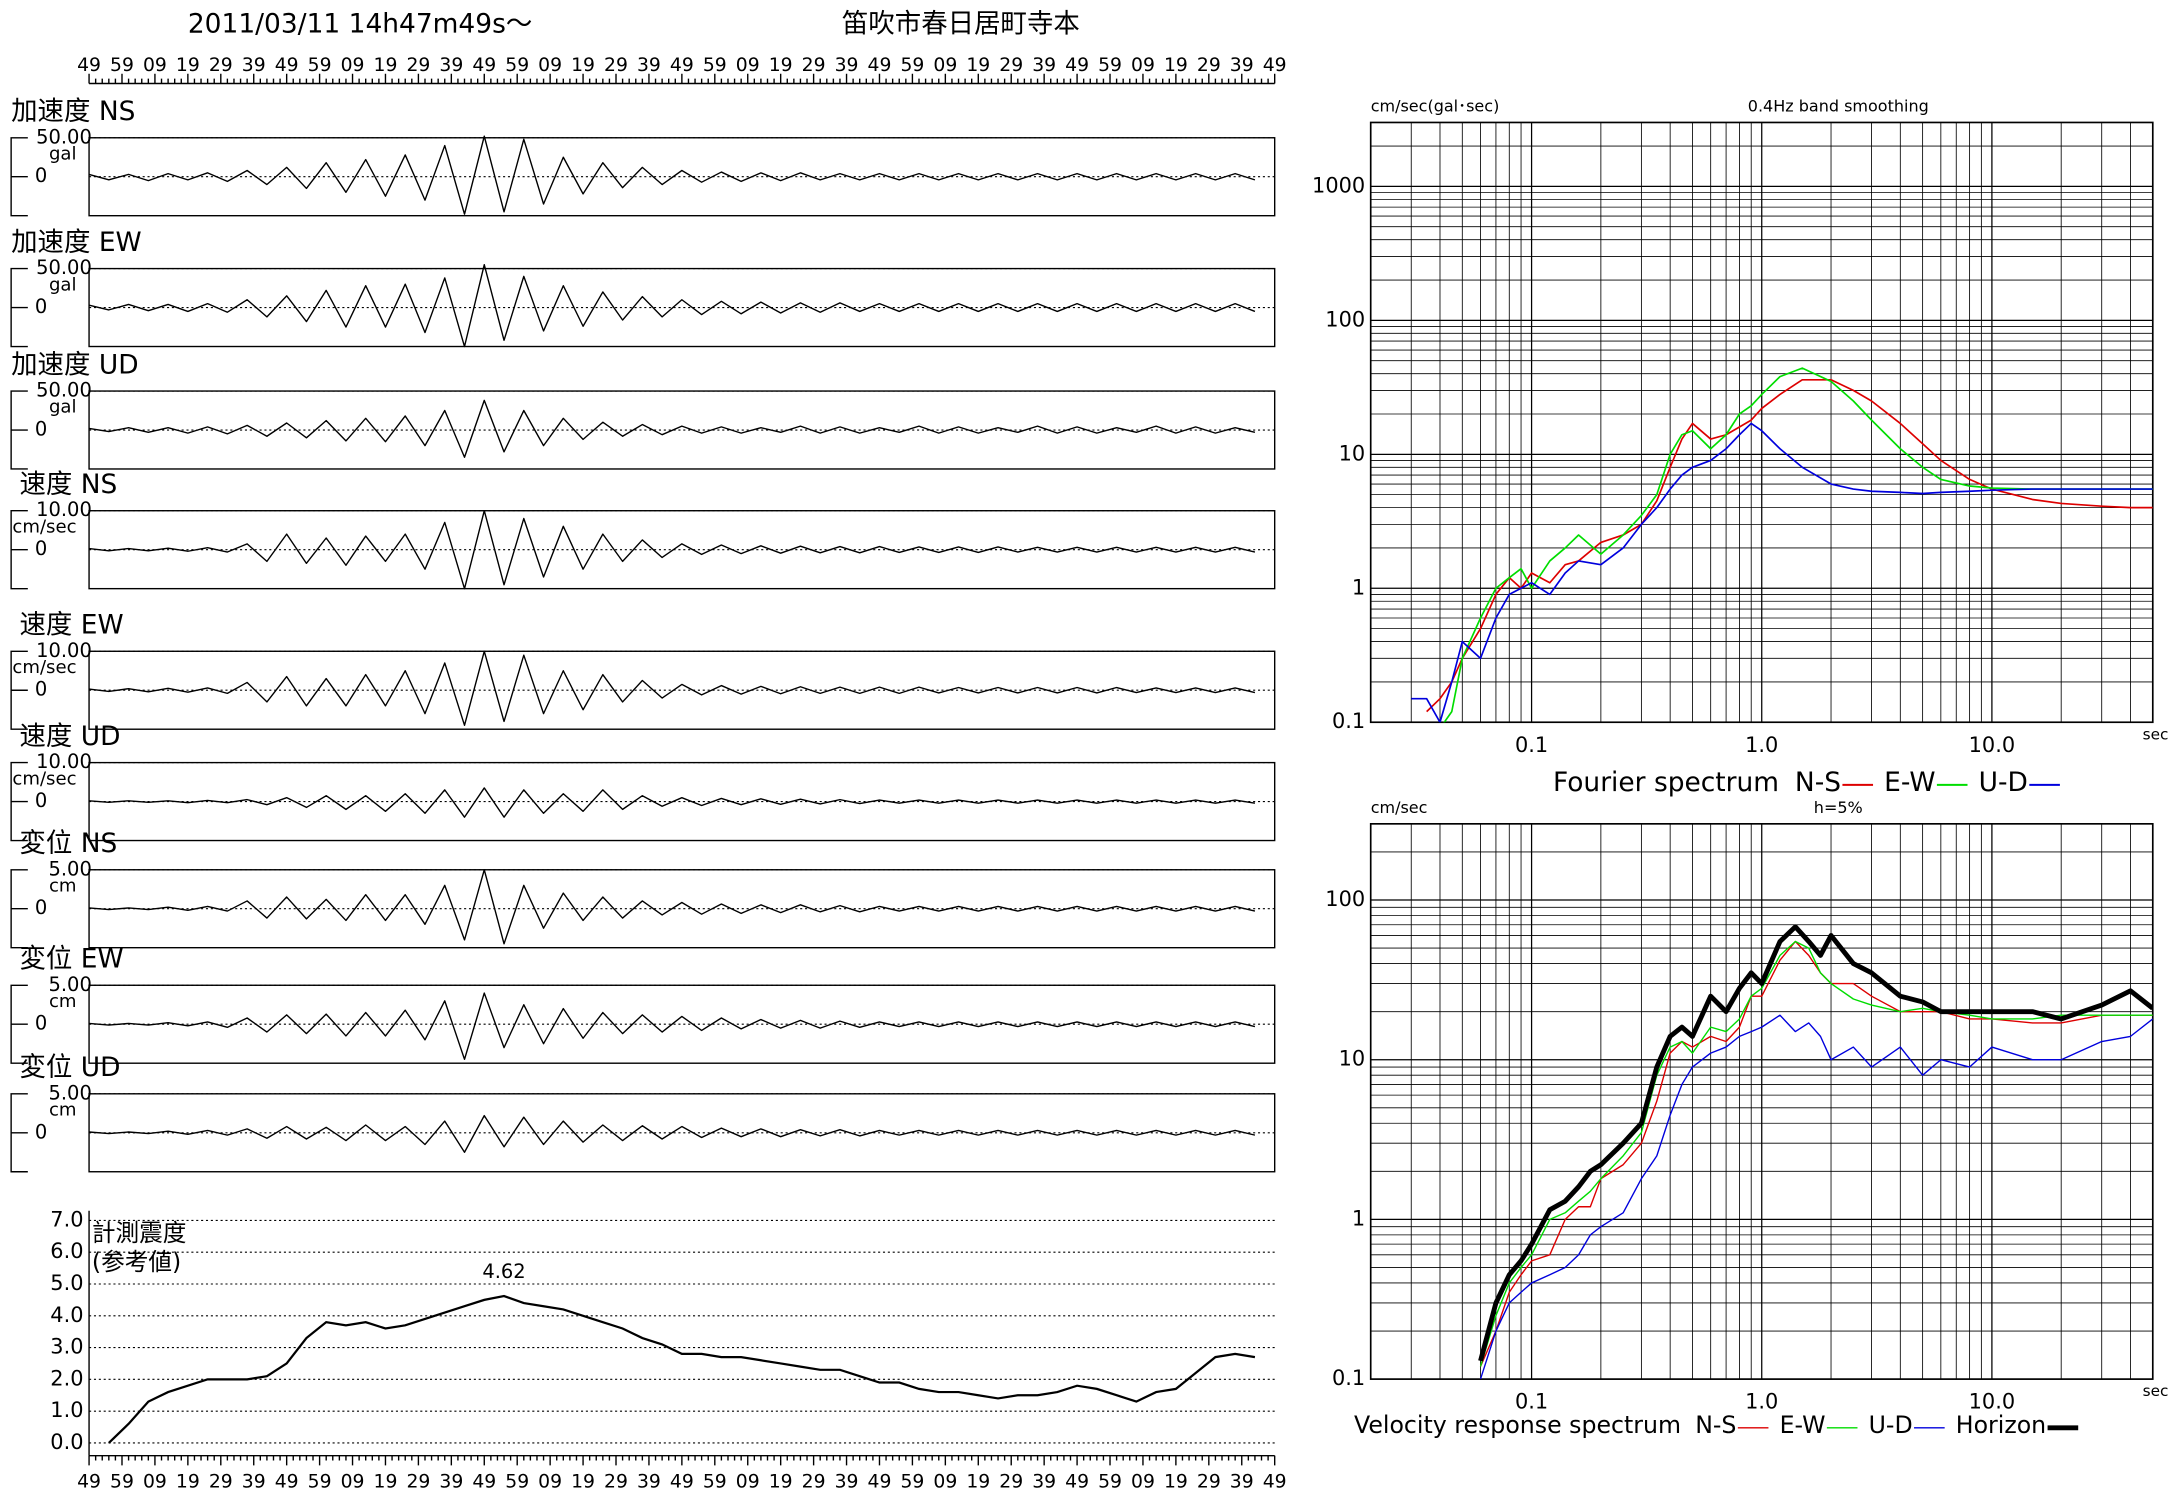 The image size is (2182, 1501). I want to click on intensity-tick-label: 7.0, so click(66, 1219).